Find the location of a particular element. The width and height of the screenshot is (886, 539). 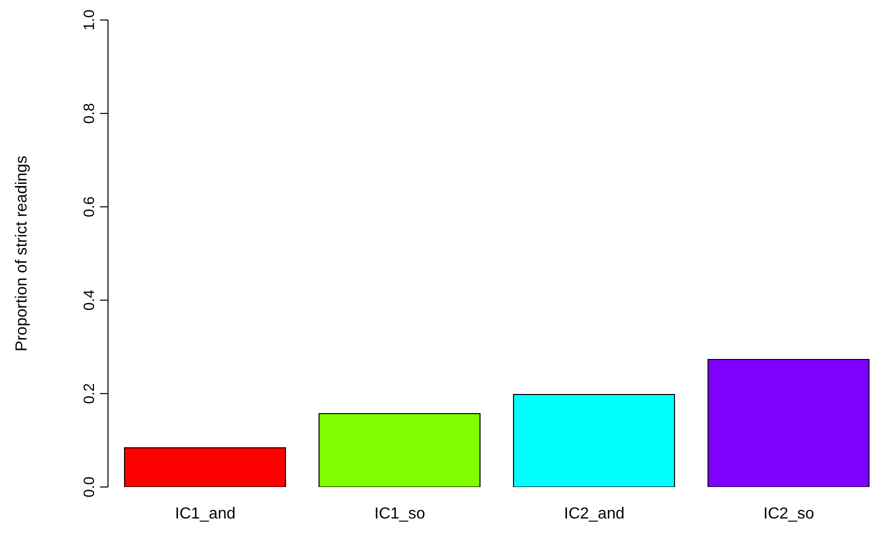

y-tick-label: 0.6 is located at coordinates (89, 207).